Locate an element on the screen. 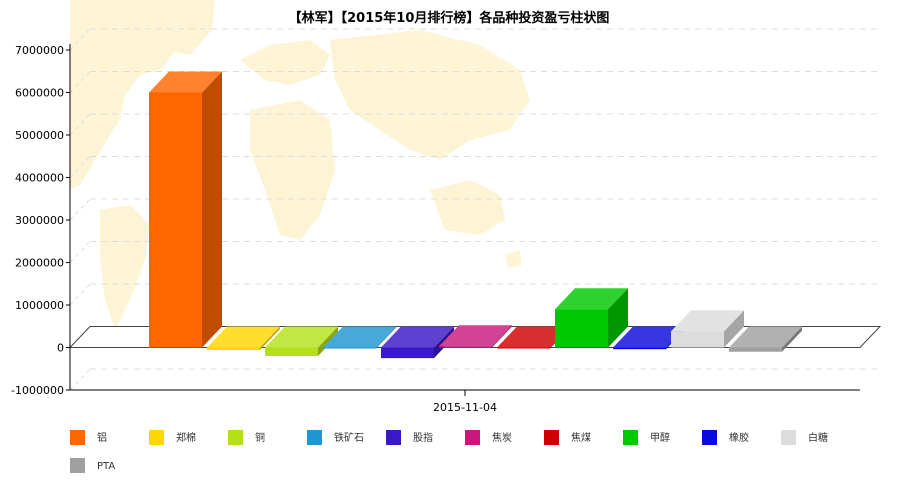 The width and height of the screenshot is (898, 480). y-tick-label-3: 4000000 is located at coordinates (39, 178).